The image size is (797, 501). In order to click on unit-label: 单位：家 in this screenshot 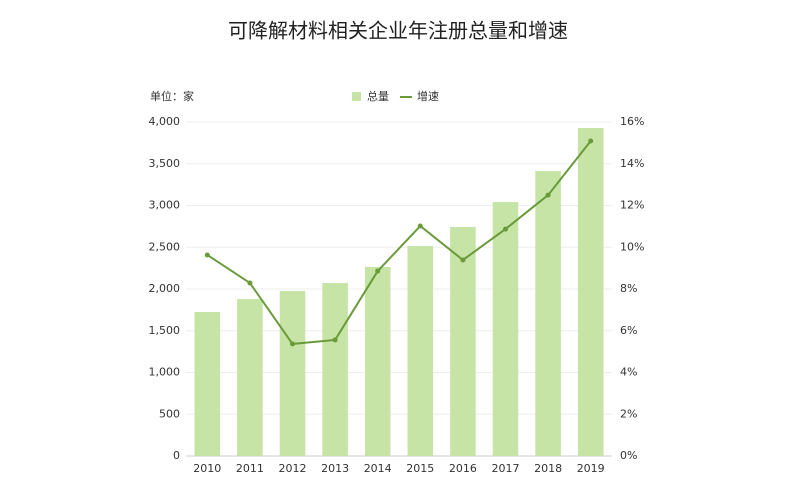, I will do `click(172, 96)`.